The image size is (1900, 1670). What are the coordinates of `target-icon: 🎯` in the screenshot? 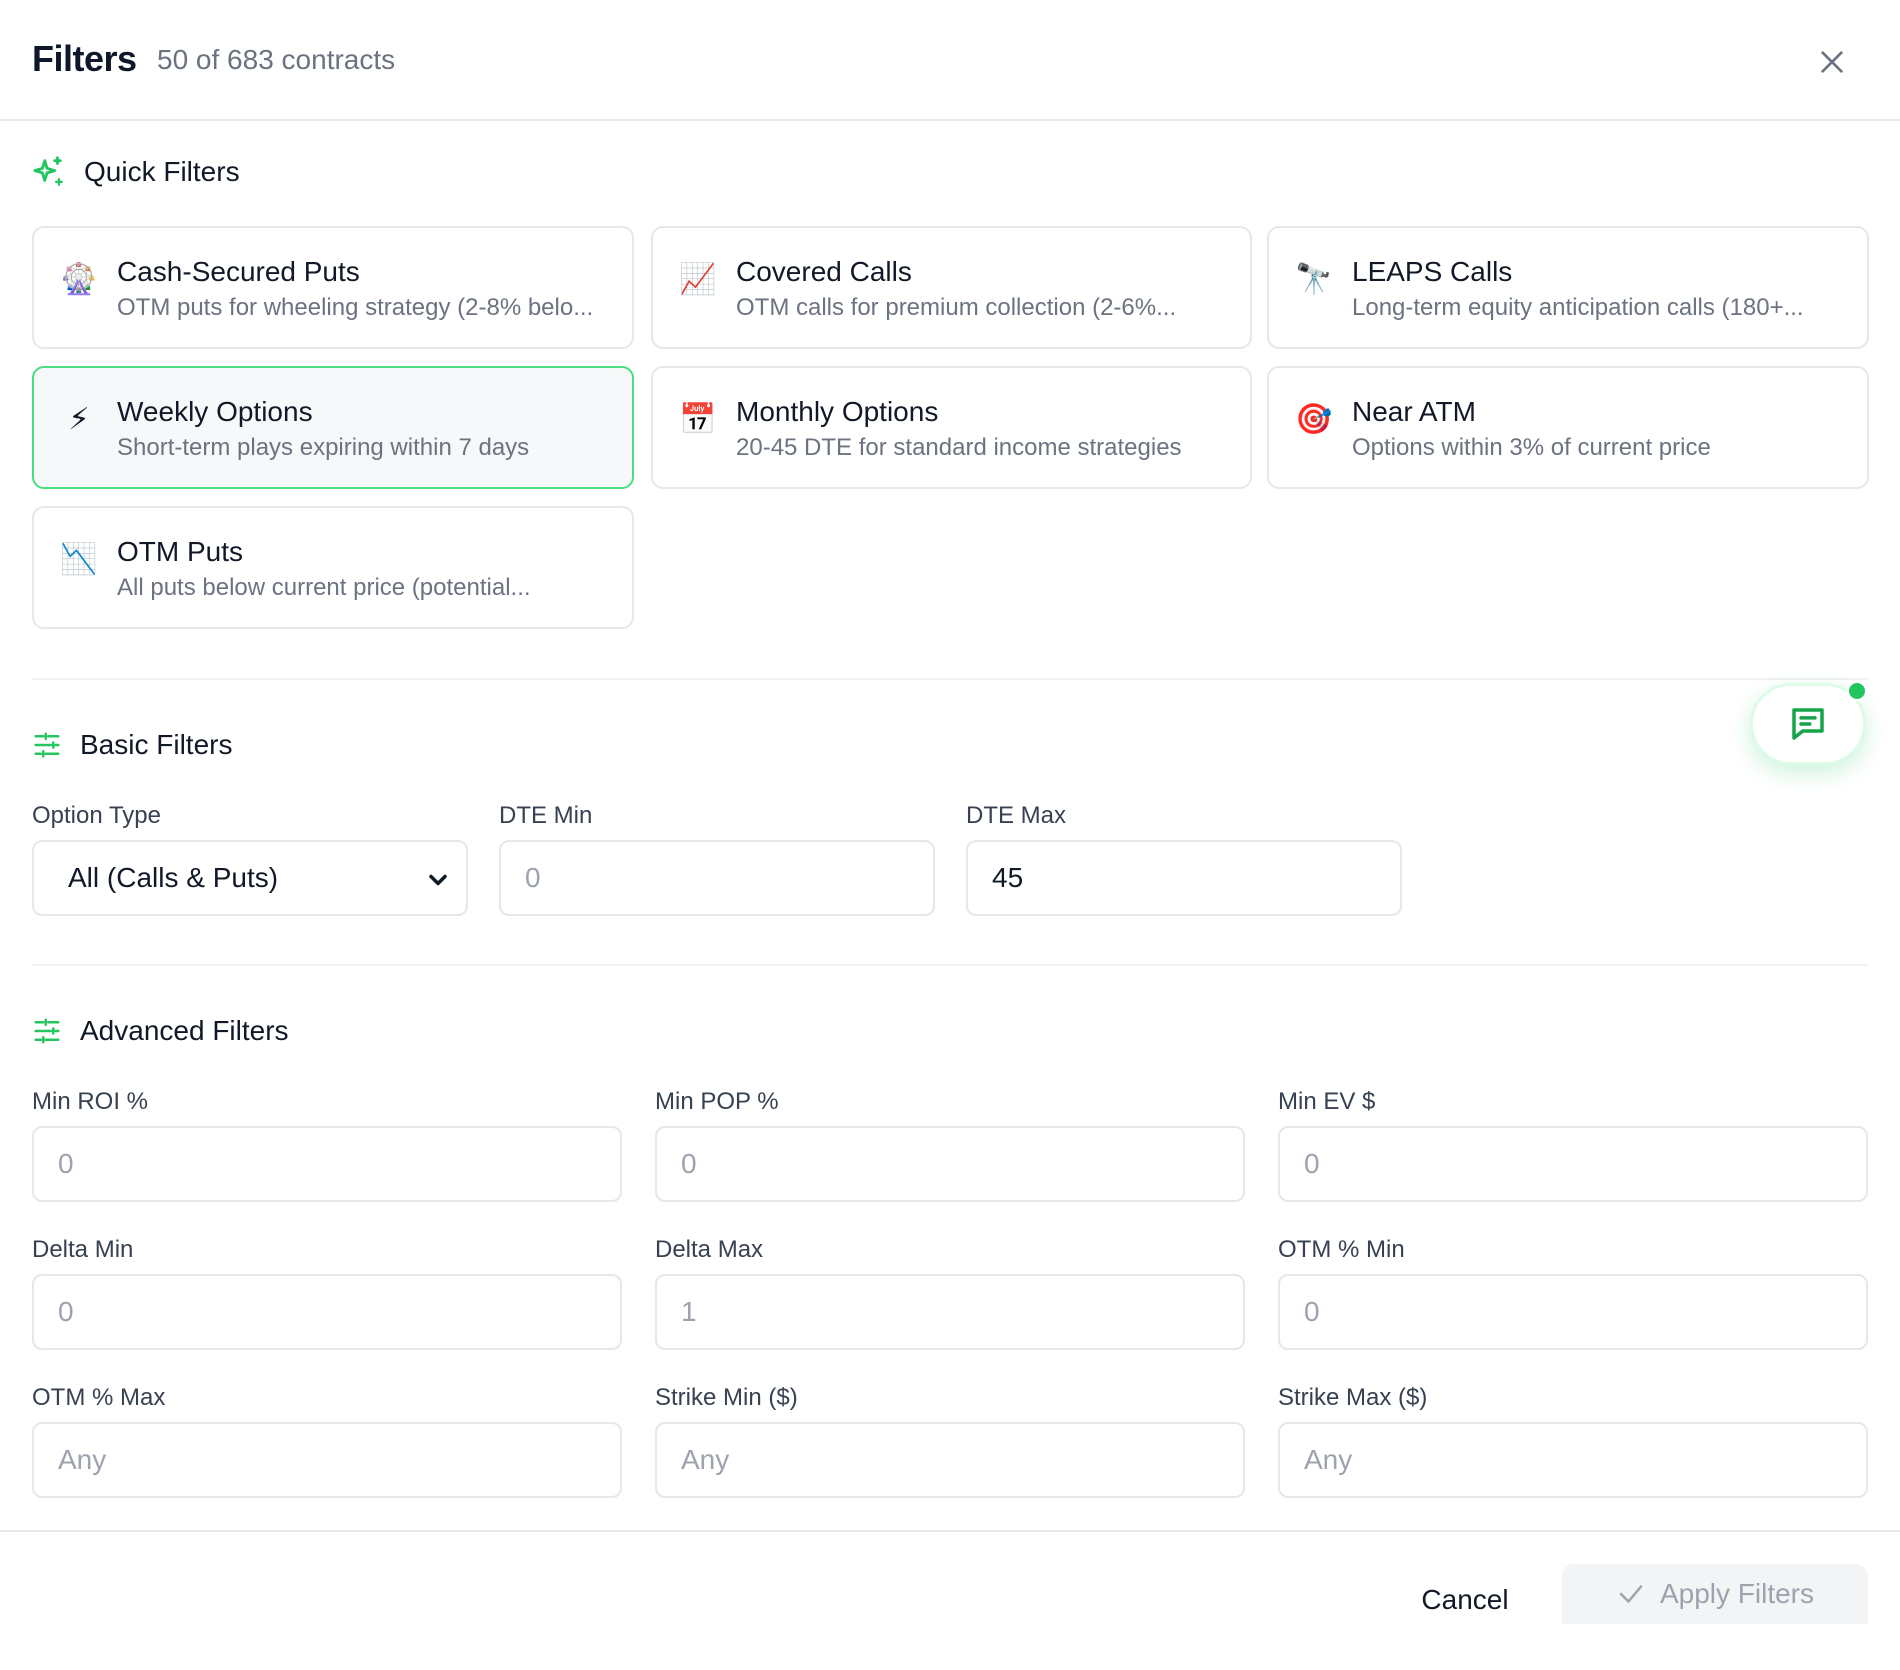 It's located at (1314, 419).